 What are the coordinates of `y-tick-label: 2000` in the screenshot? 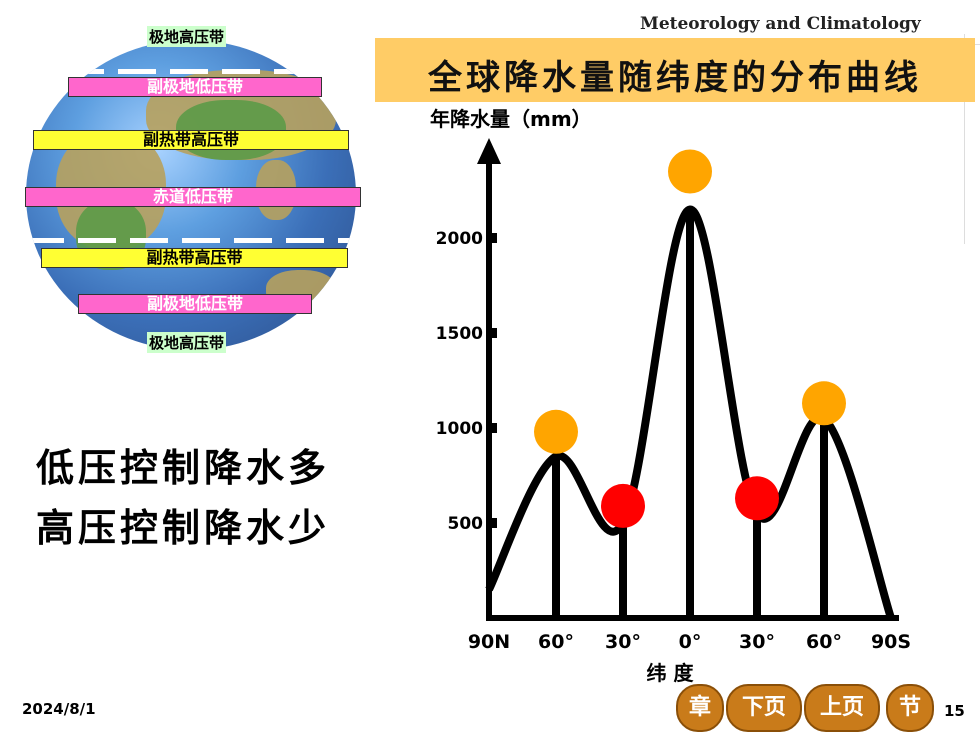 It's located at (459, 239).